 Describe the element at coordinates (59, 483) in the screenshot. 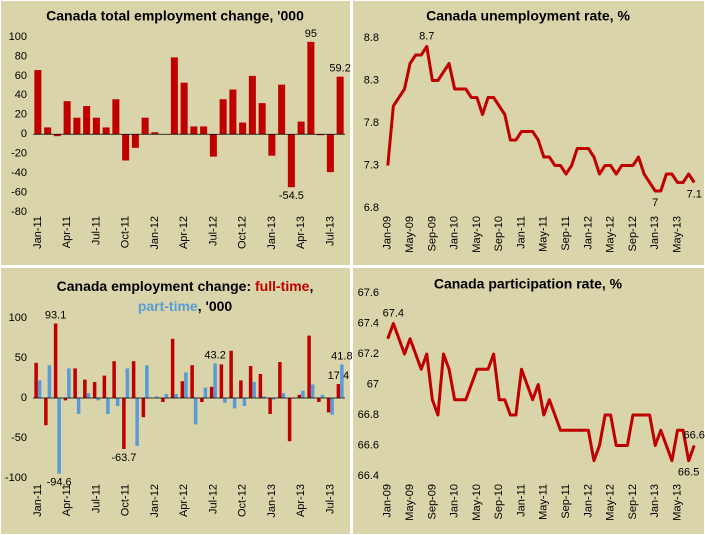

I see `data-label: -94.6` at that location.